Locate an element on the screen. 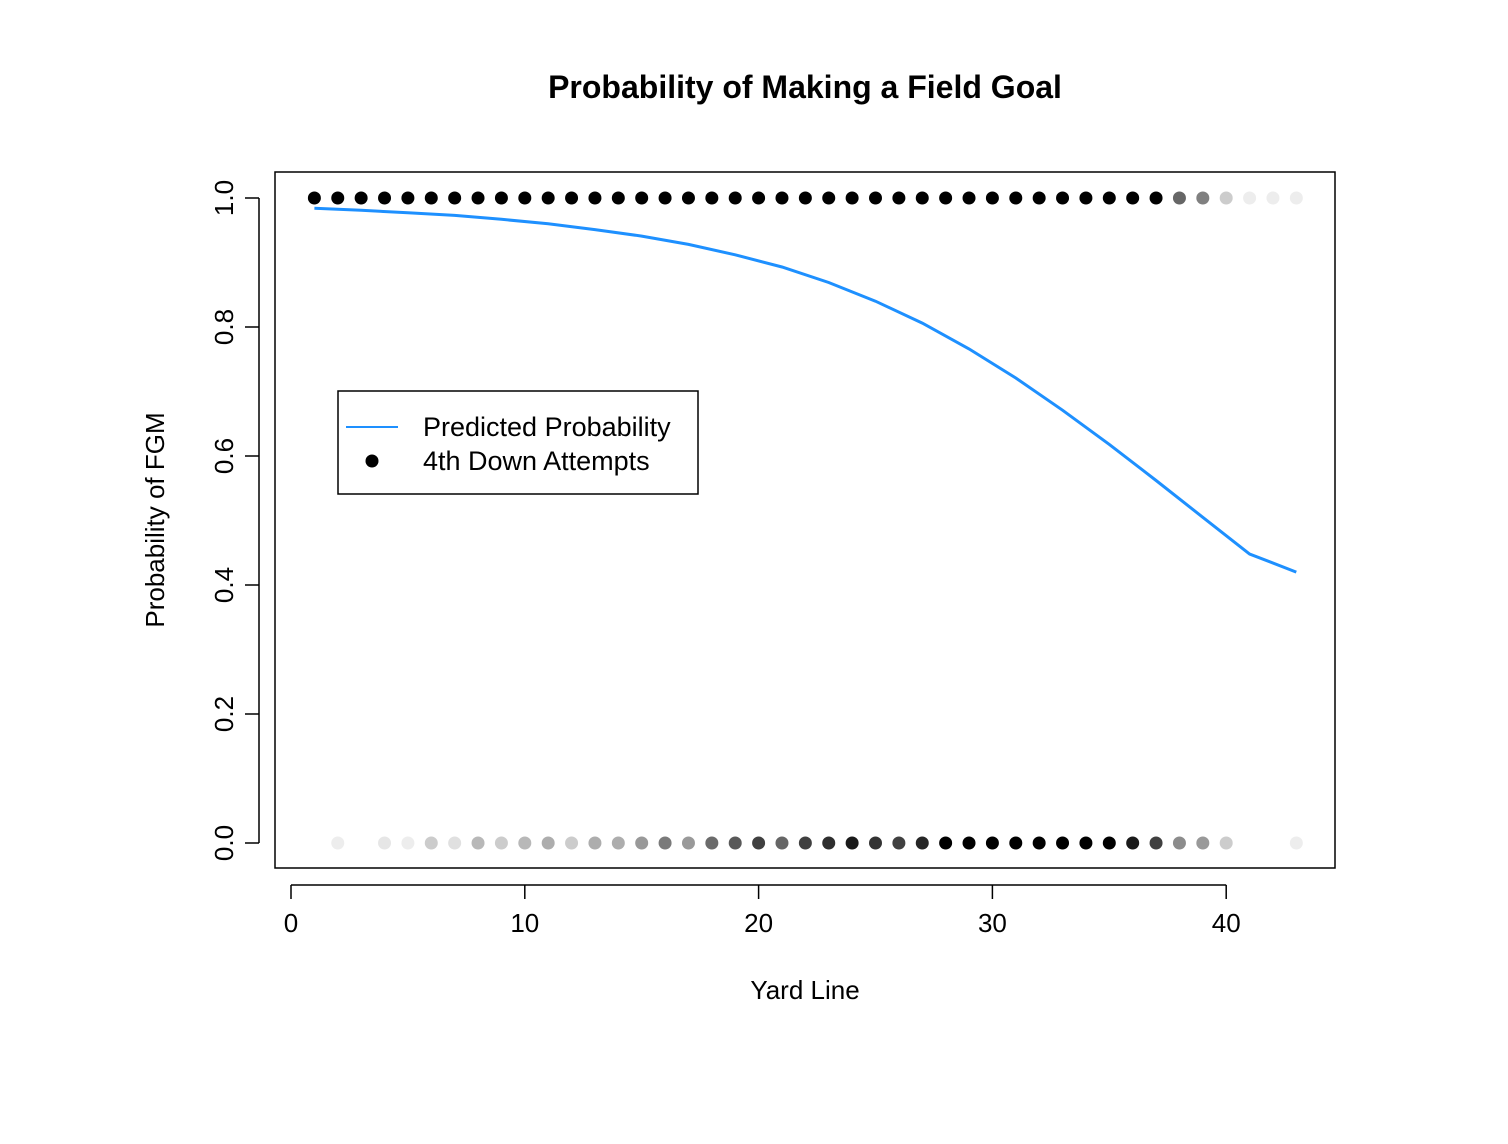  y-tick-label: 0.6 is located at coordinates (224, 456).